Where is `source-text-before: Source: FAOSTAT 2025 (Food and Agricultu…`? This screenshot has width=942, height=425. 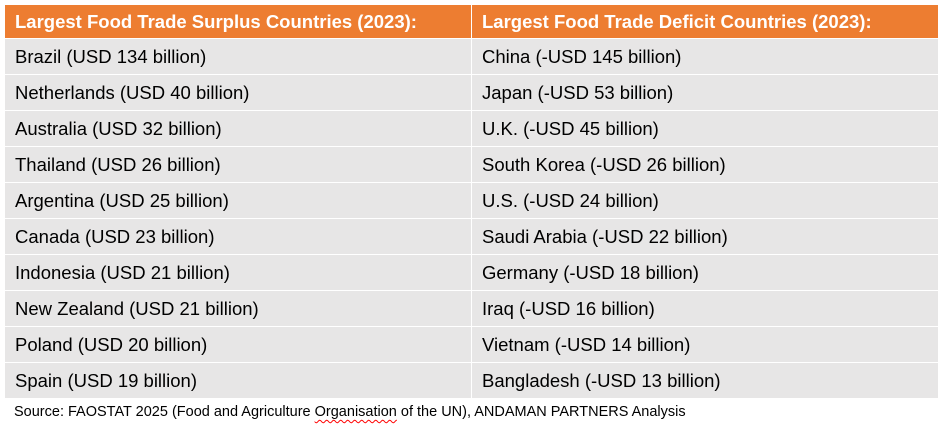 source-text-before: Source: FAOSTAT 2025 (Food and Agricultu… is located at coordinates (164, 412).